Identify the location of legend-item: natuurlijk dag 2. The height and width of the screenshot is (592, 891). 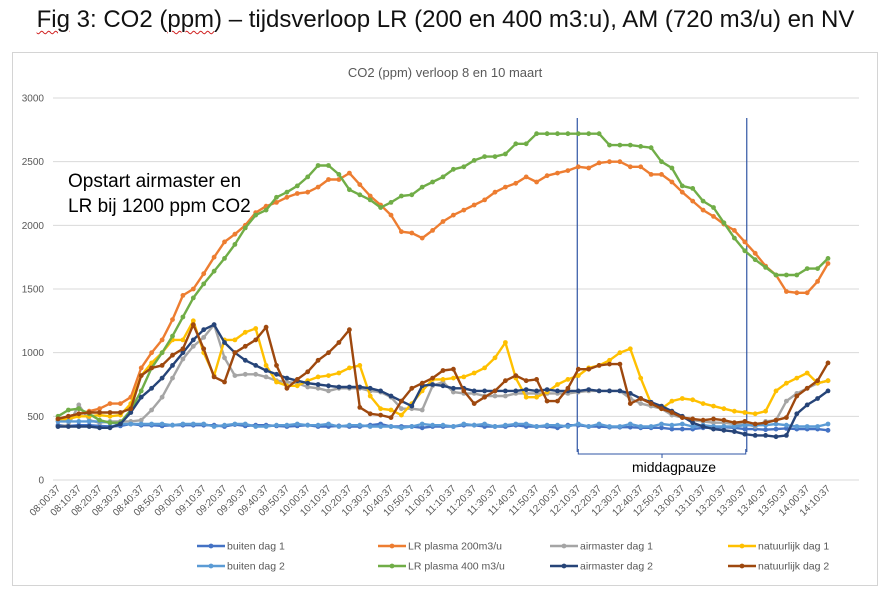
(778, 567).